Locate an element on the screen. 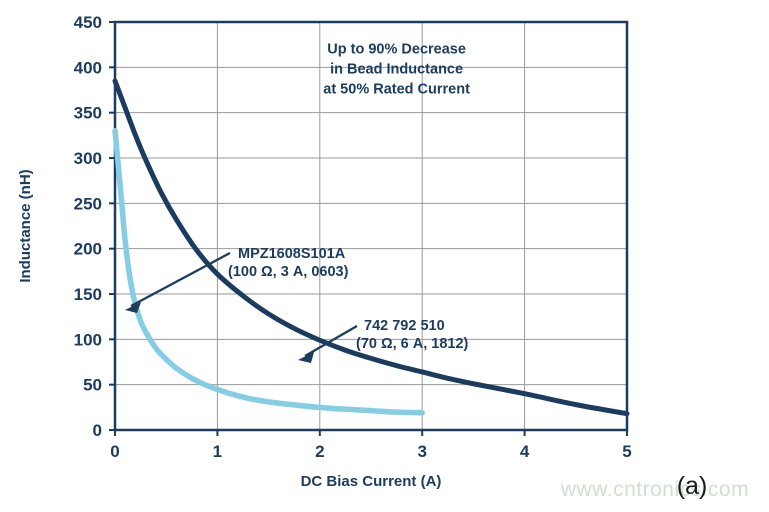 Image resolution: width=769 pixels, height=512 pixels. series-label-mpz: MPZ1608S101A (100 Ω, 3 A, 0603) is located at coordinates (237, 279).